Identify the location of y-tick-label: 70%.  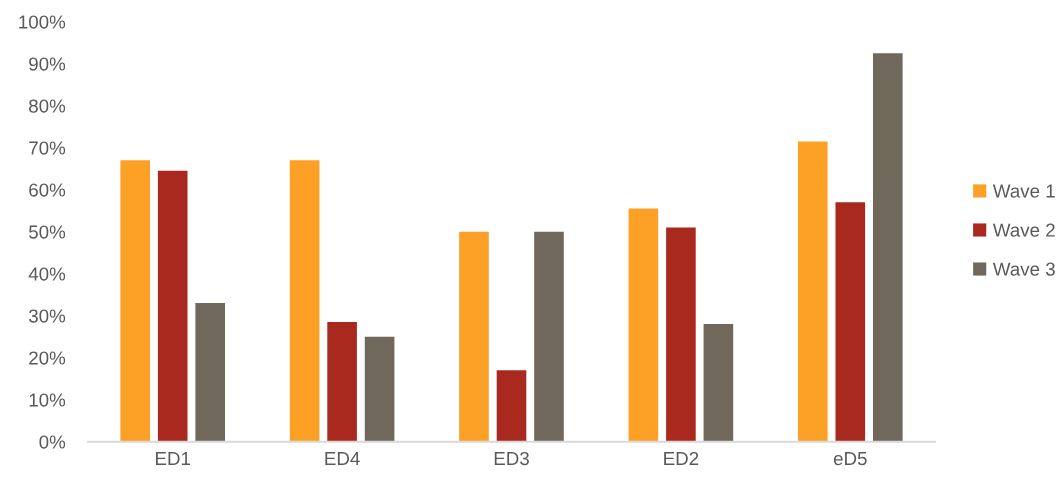
(47, 148).